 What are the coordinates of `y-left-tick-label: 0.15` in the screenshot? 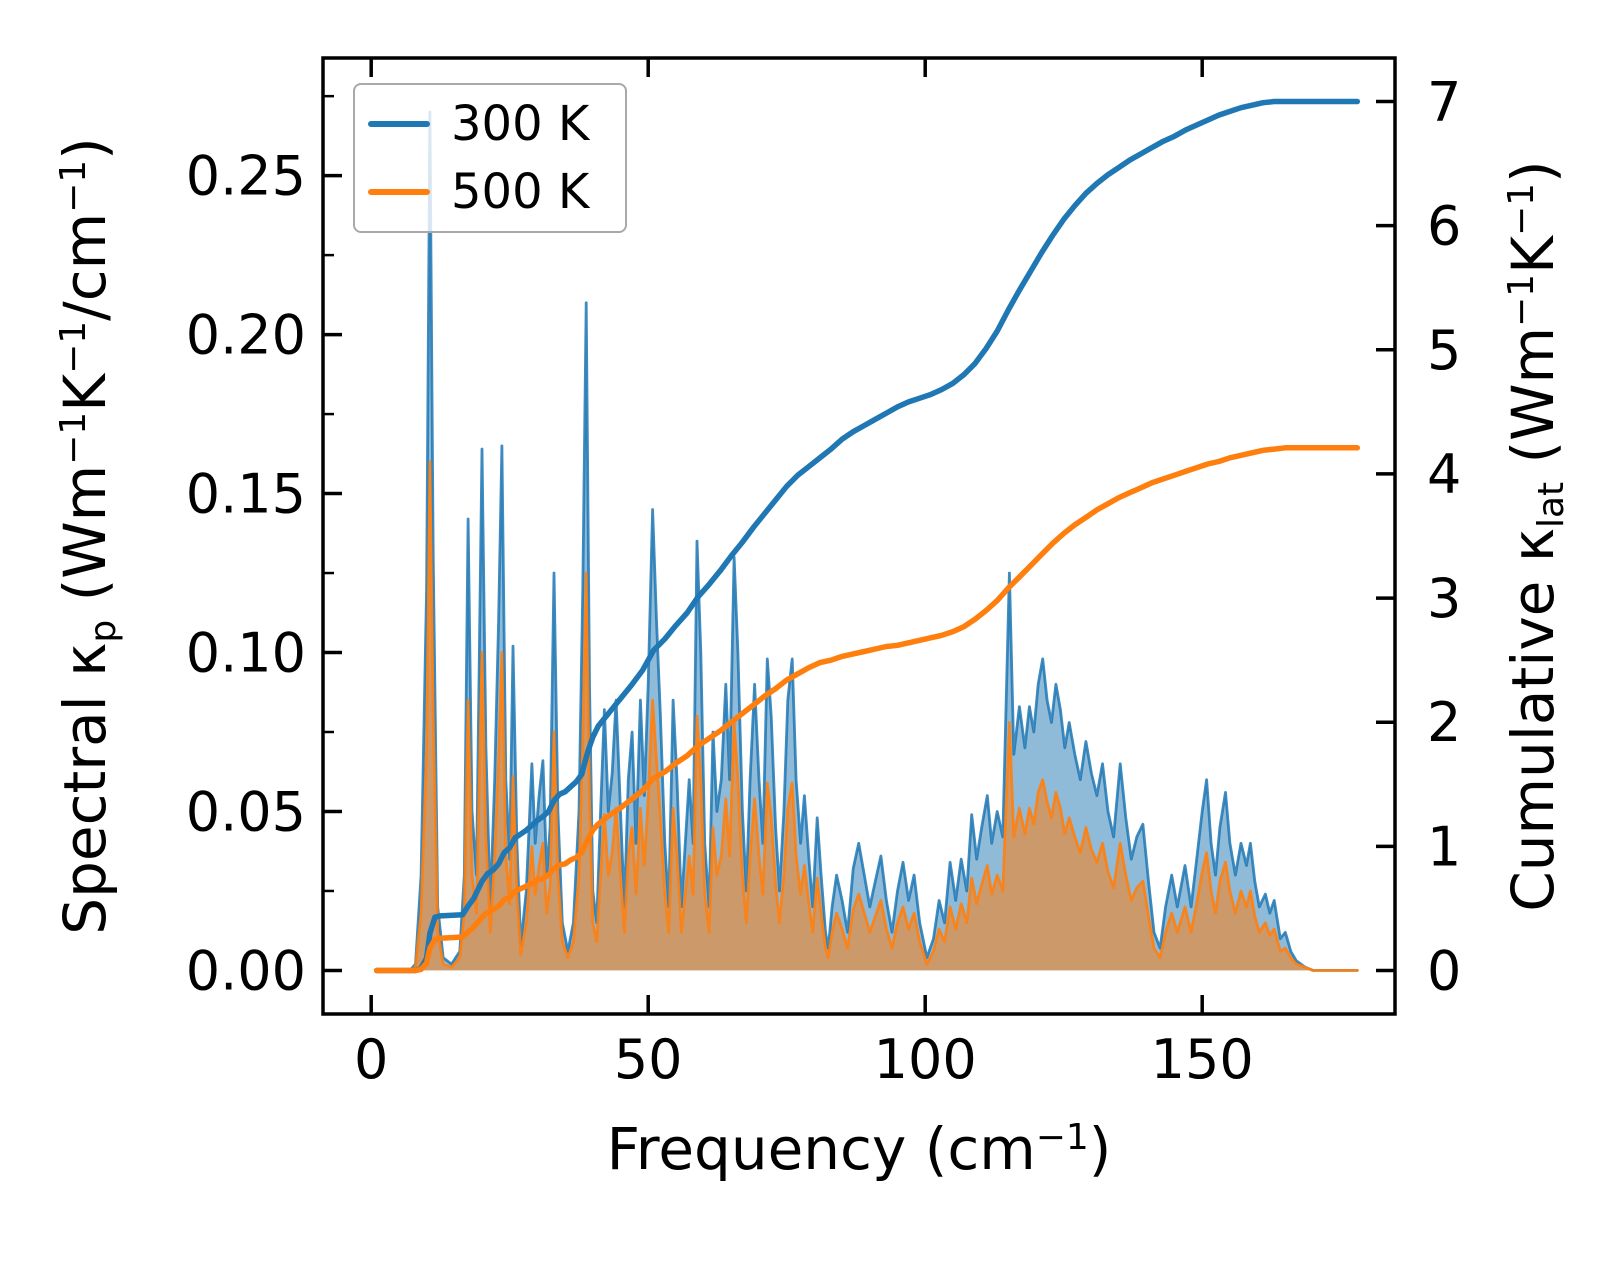 It's located at (246, 494).